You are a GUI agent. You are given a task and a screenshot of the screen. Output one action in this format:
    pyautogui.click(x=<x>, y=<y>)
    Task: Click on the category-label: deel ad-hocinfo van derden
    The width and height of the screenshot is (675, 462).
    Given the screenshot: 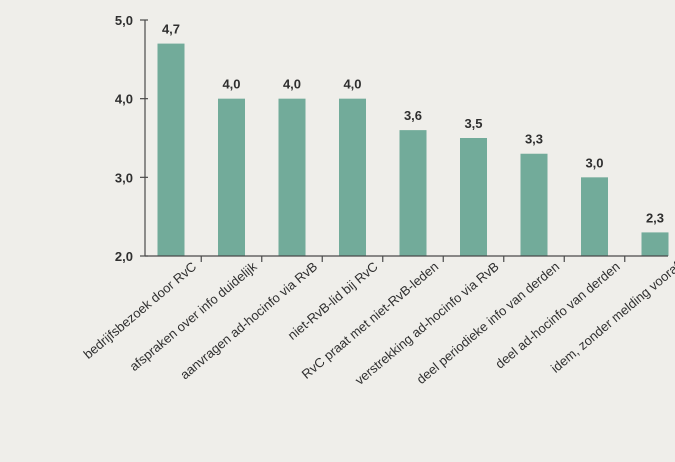 What is the action you would take?
    pyautogui.click(x=557, y=315)
    